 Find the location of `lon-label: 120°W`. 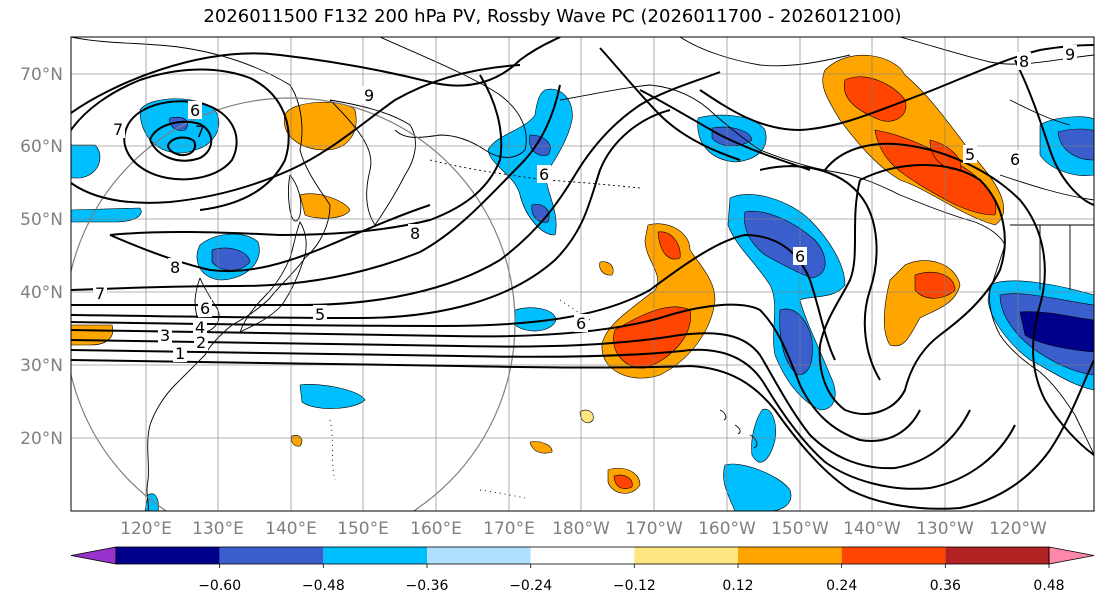

lon-label: 120°W is located at coordinates (1018, 529).